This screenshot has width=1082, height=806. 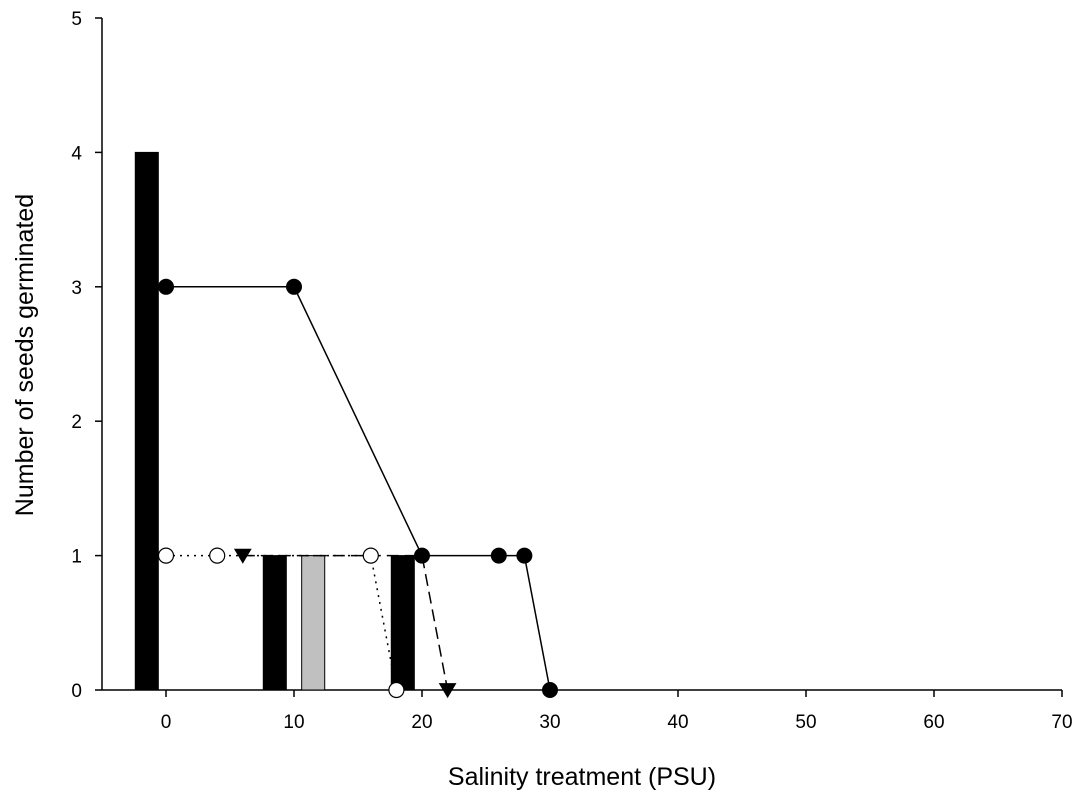 What do you see at coordinates (421, 722) in the screenshot?
I see `x-tick-label-20: 20` at bounding box center [421, 722].